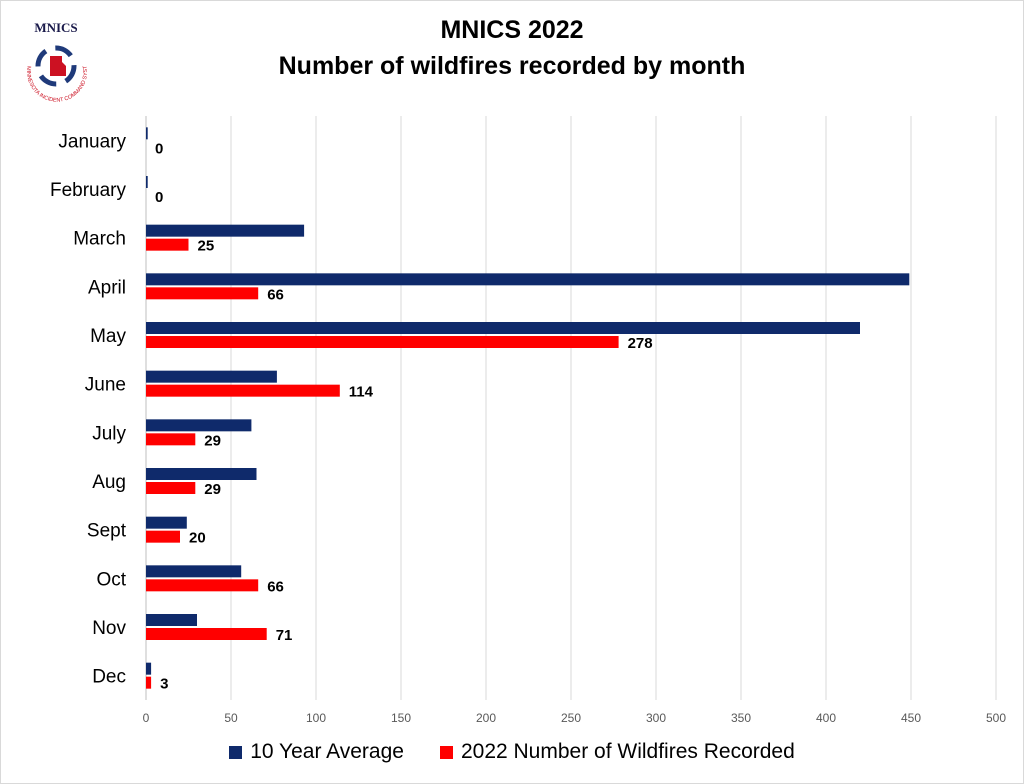  I want to click on x-tick-label: 450, so click(911, 718).